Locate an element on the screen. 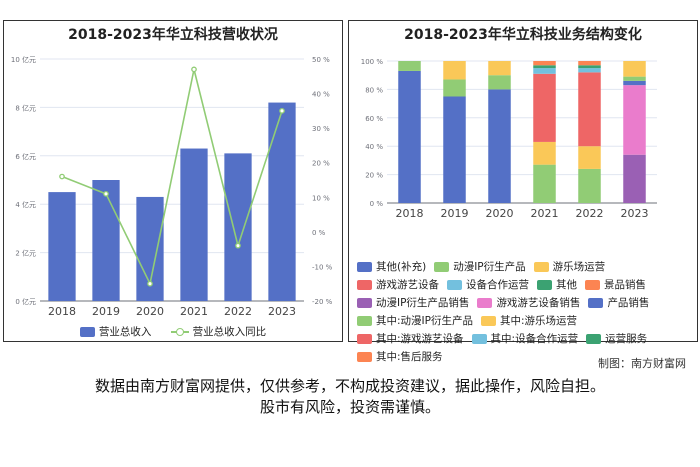 The height and width of the screenshot is (467, 700). legend-label: 其中:游戏游艺设备 is located at coordinates (420, 339).